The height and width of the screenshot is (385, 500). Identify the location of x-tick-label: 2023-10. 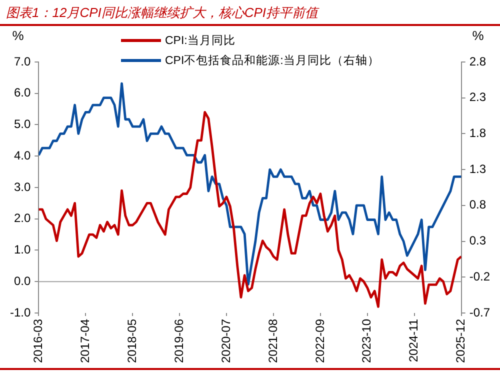
(367, 341).